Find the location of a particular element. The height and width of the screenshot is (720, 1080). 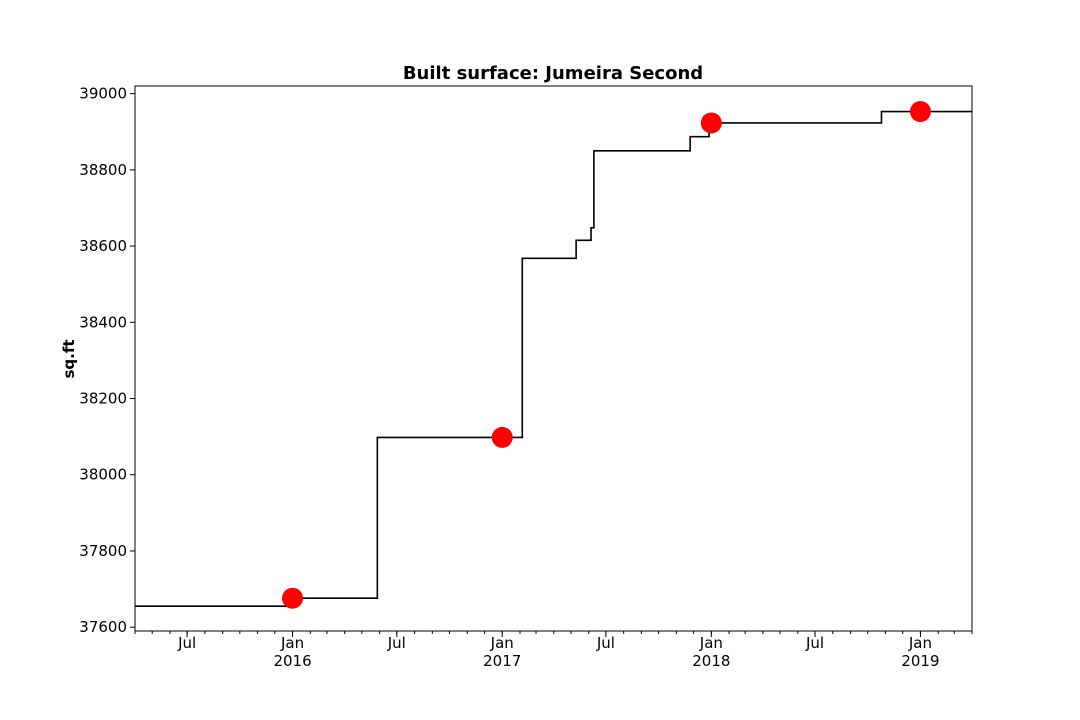

y-tick-label: 37800 is located at coordinates (103, 551).